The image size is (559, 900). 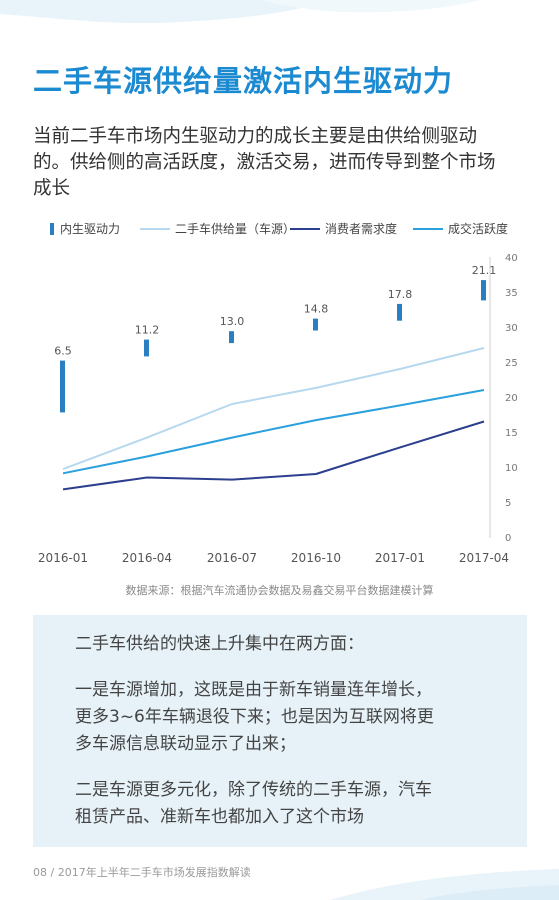 What do you see at coordinates (508, 503) in the screenshot?
I see `y-tick-label: 5` at bounding box center [508, 503].